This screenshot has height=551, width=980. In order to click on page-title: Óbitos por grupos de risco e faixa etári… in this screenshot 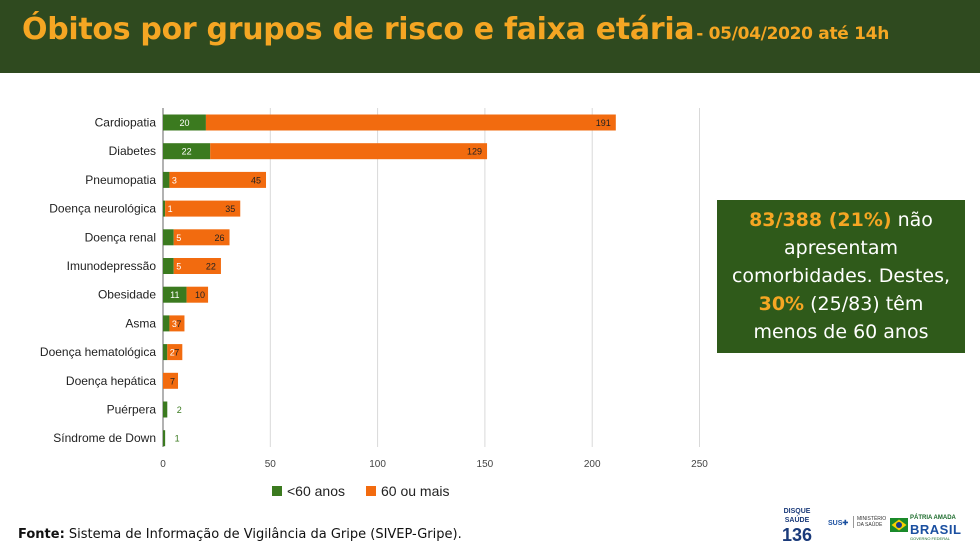, I will do `click(455, 29)`.